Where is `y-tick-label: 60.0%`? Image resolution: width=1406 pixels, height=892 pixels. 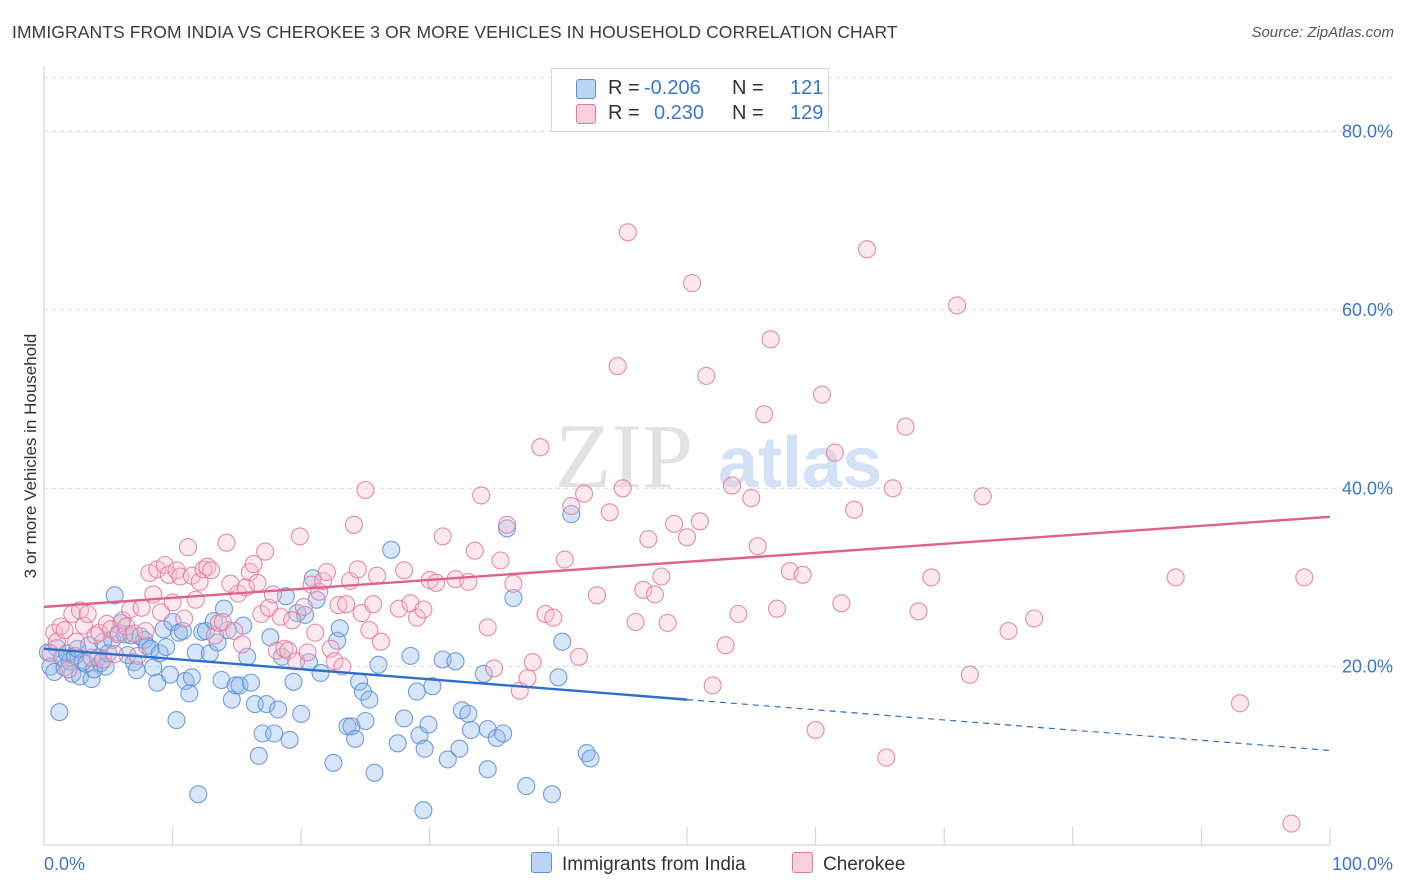 y-tick-label: 60.0% is located at coordinates (1367, 310).